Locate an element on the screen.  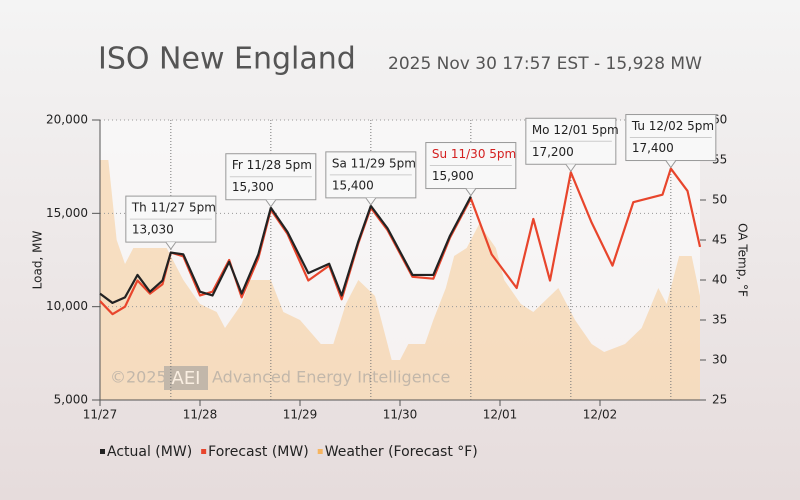
x-tick-label: 11/28 is located at coordinates (200, 415).